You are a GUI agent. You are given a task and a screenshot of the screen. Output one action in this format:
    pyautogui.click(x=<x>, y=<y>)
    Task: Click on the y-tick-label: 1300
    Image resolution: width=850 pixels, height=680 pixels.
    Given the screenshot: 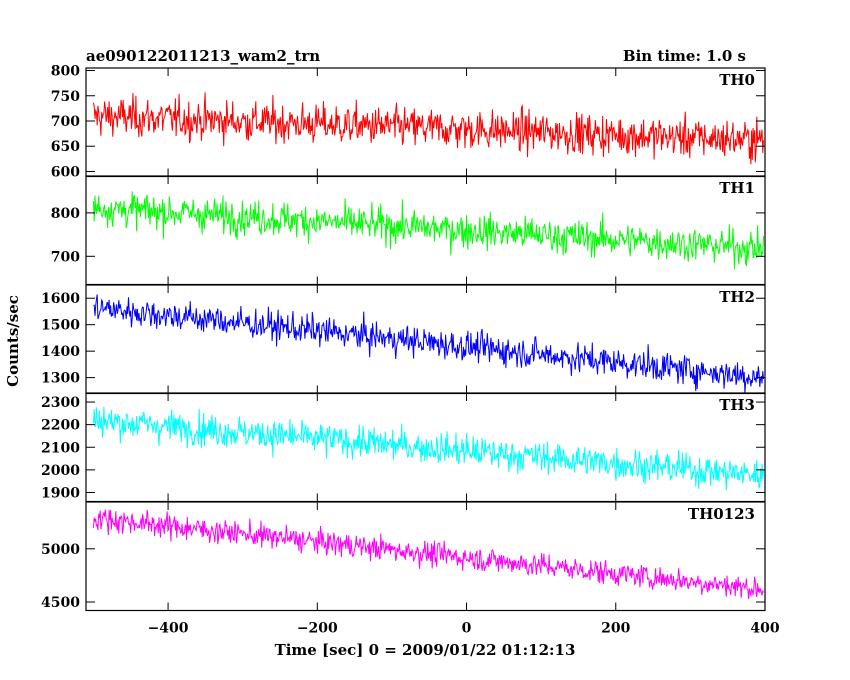 What is the action you would take?
    pyautogui.click(x=60, y=379)
    